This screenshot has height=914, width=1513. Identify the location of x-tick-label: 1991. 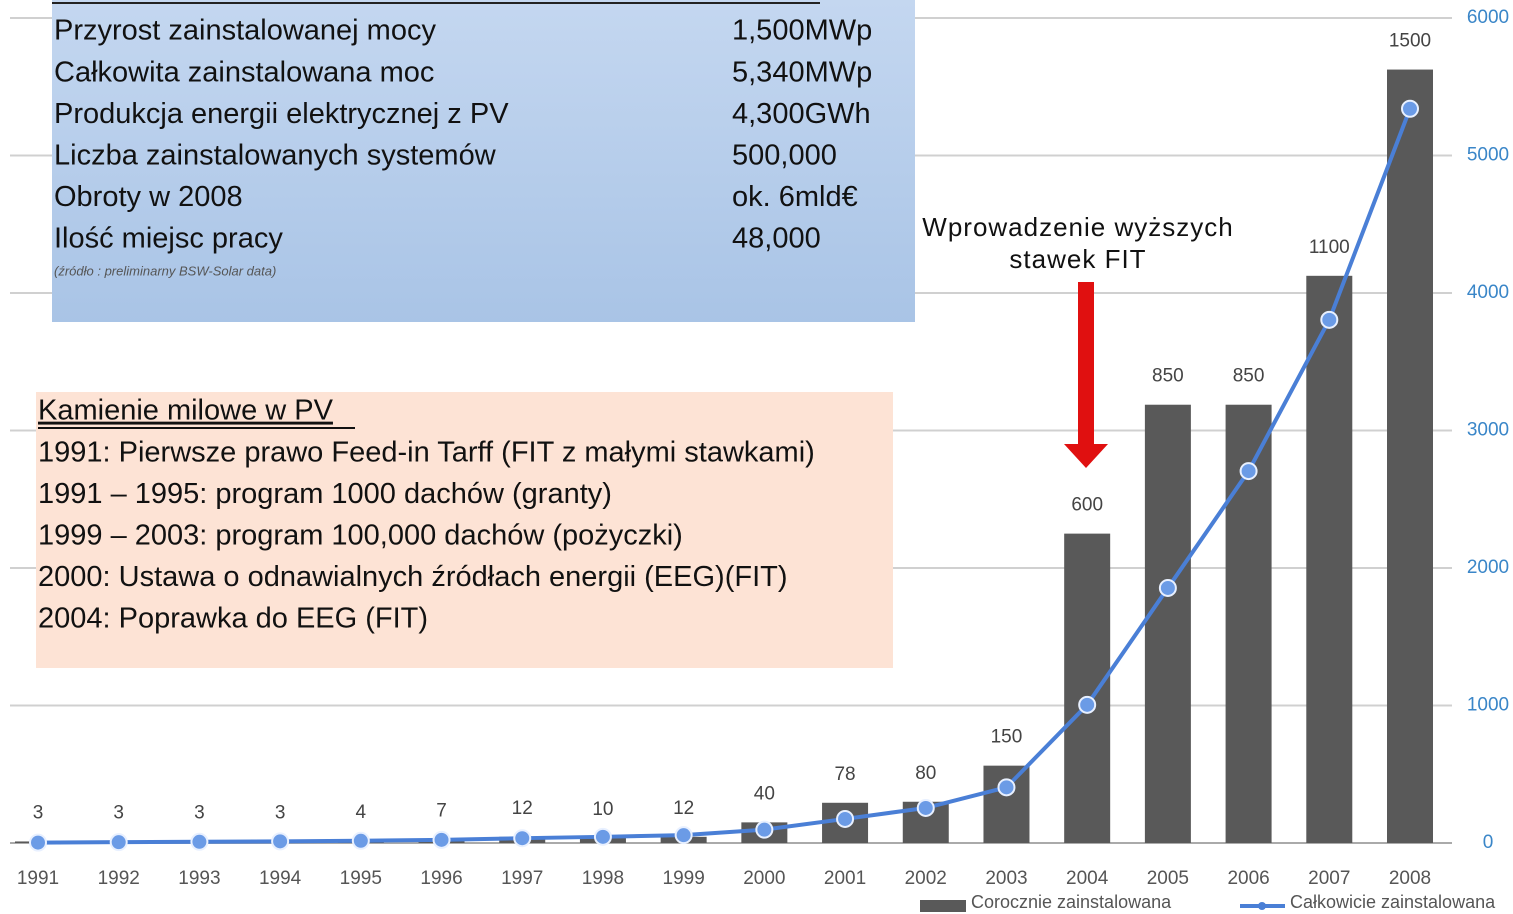
(38, 878).